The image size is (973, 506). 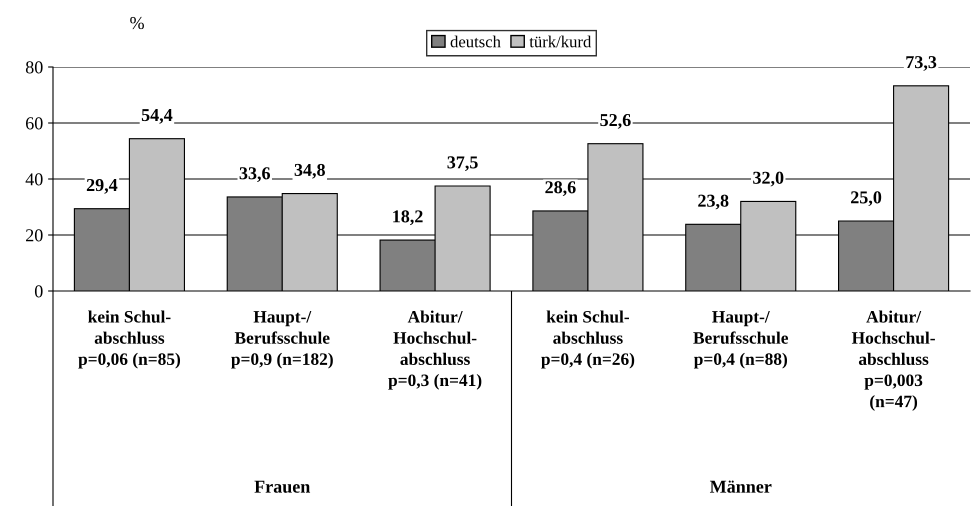 What do you see at coordinates (102, 186) in the screenshot?
I see `data-label: 29,4` at bounding box center [102, 186].